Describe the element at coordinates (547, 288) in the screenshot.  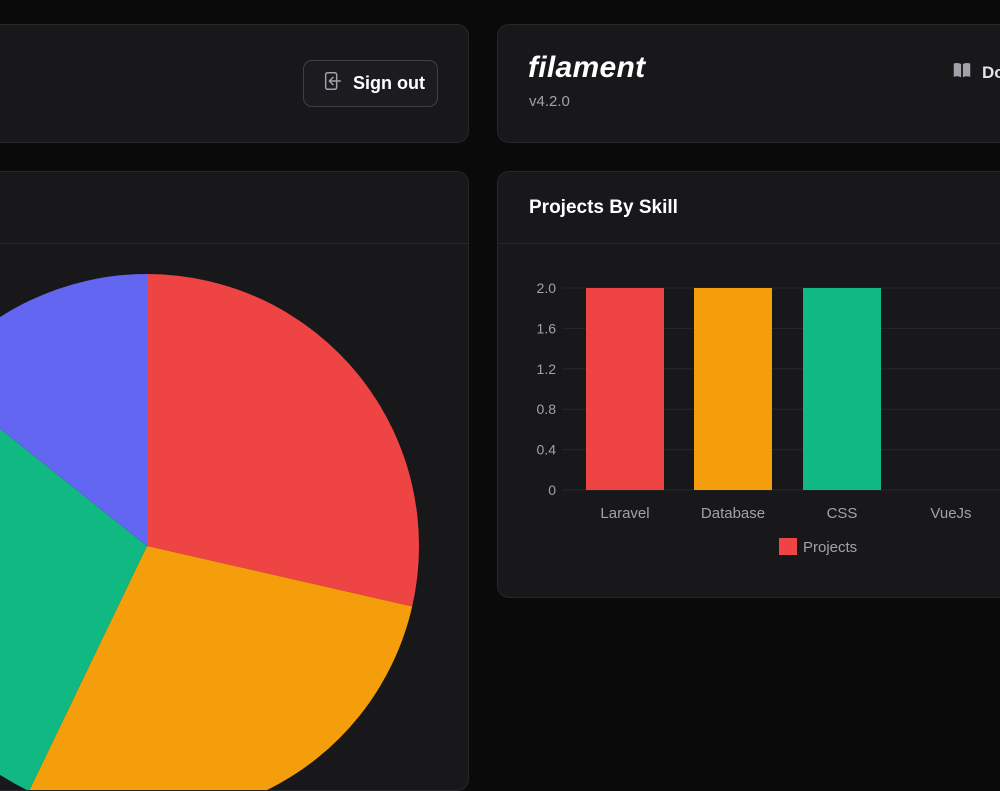
I see `y-tick-label: 2.0` at that location.